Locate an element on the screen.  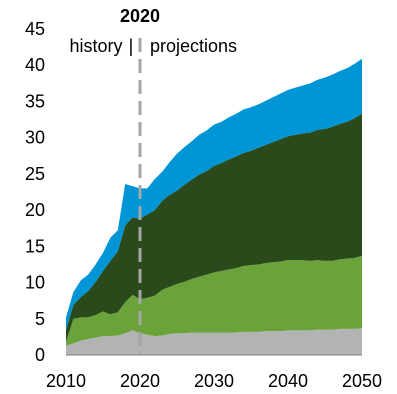
x-tick-label: 2050 is located at coordinates (362, 381).